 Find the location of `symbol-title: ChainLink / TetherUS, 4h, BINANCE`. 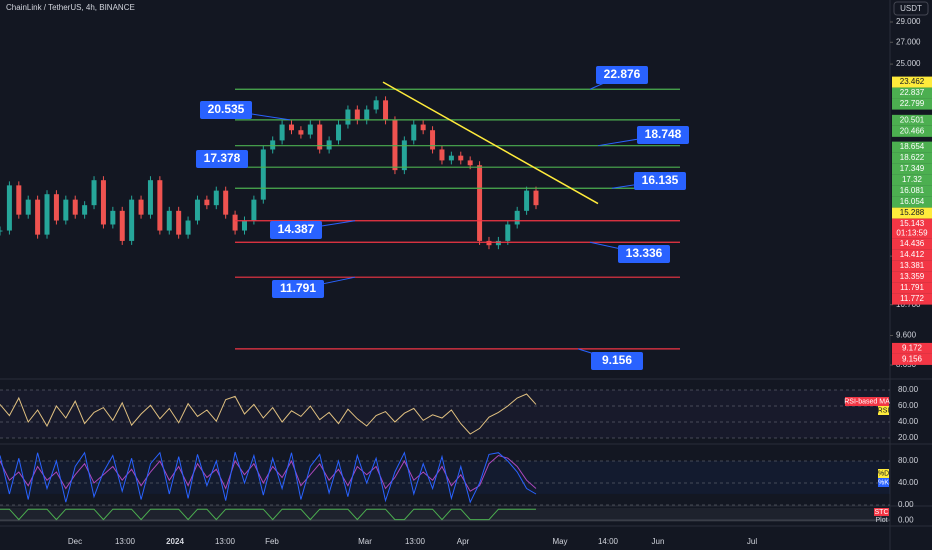

symbol-title: ChainLink / TetherUS, 4h, BINANCE is located at coordinates (70, 7).